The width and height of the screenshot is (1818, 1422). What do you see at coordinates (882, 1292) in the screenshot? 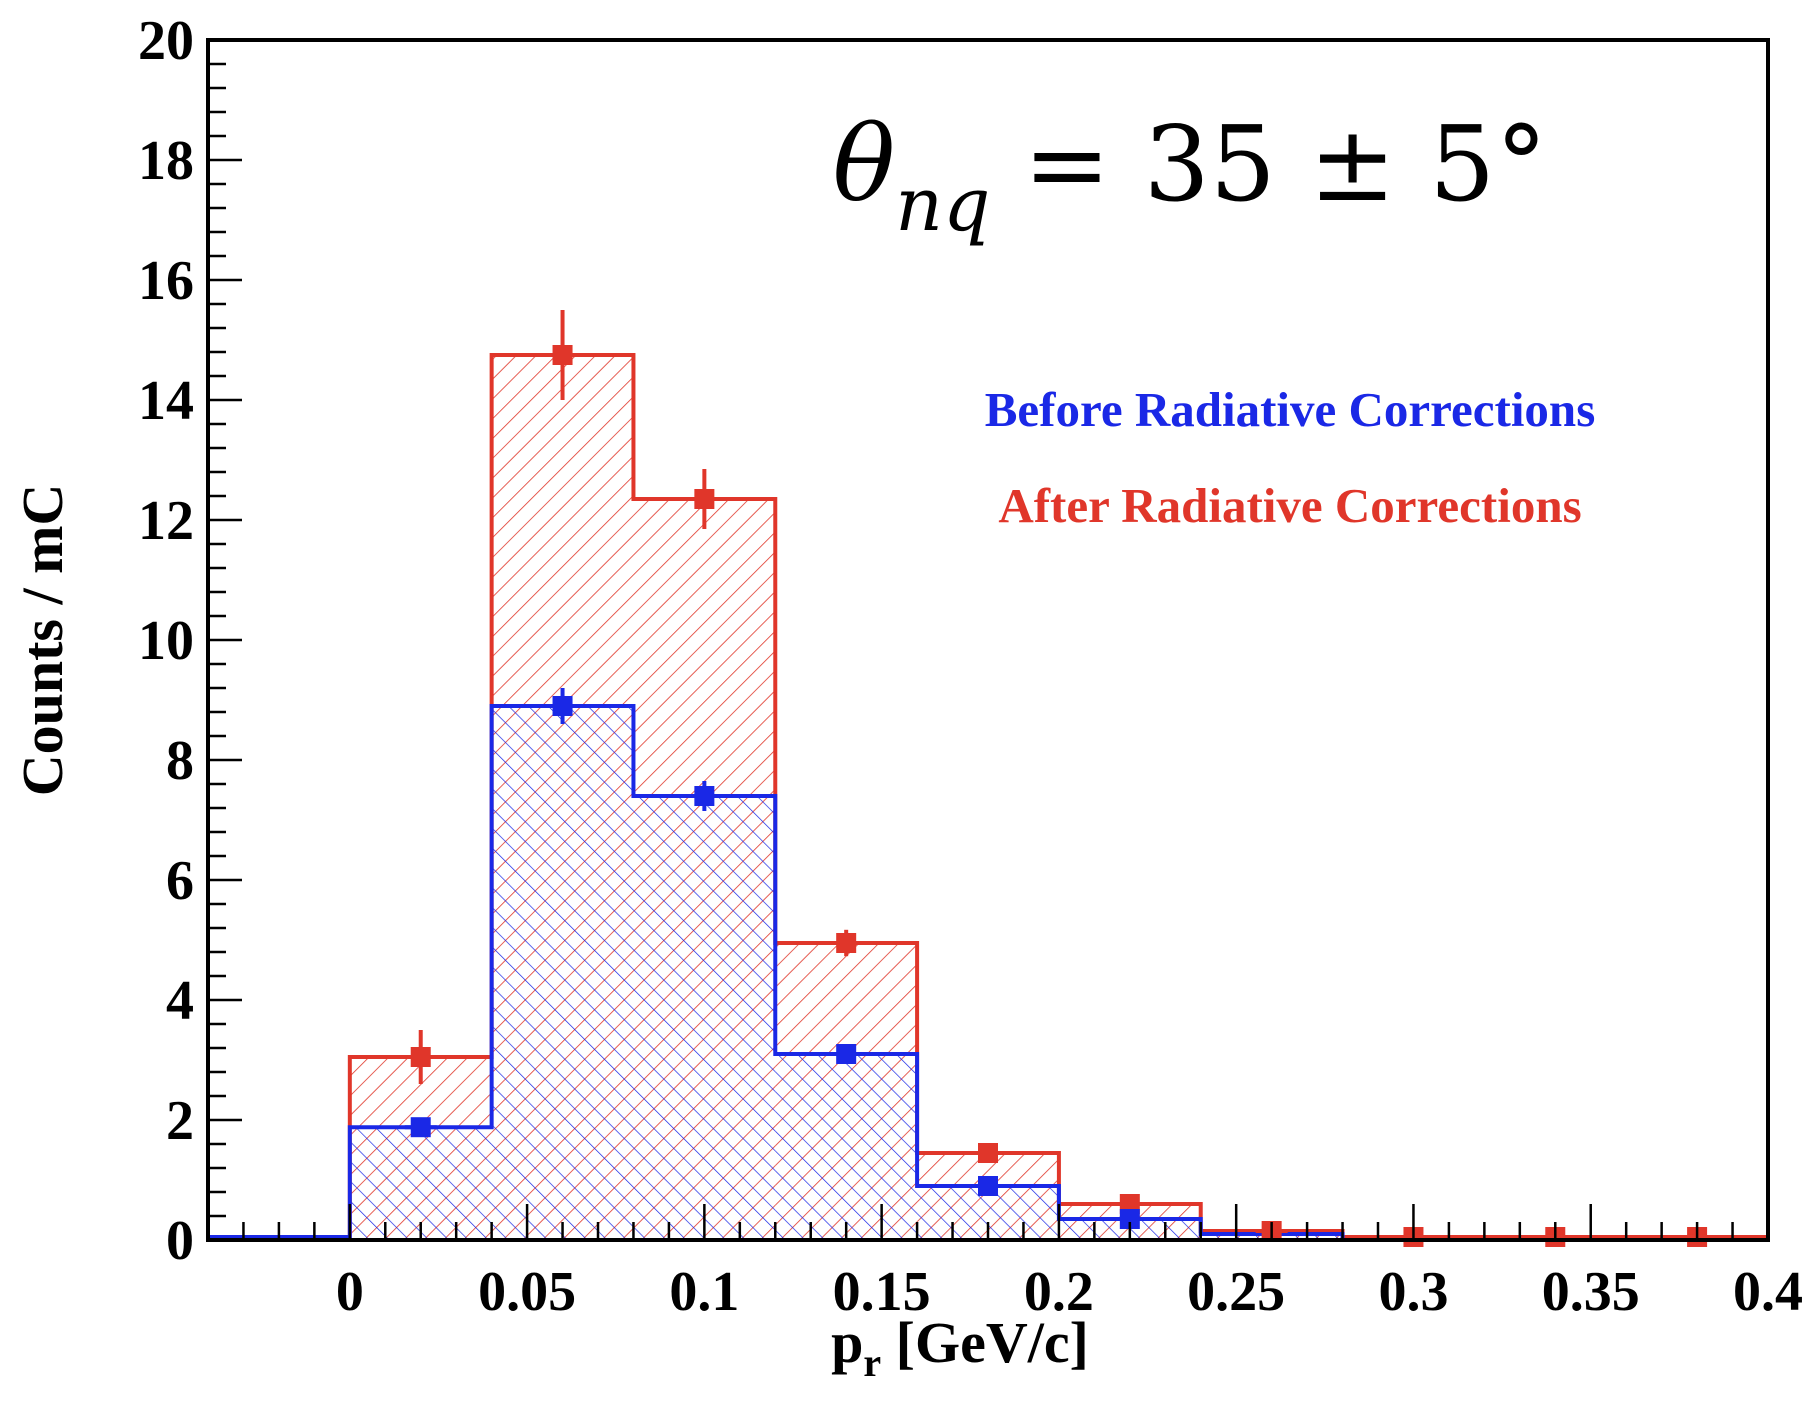
I see `x-tick-label: 0.15` at bounding box center [882, 1292].